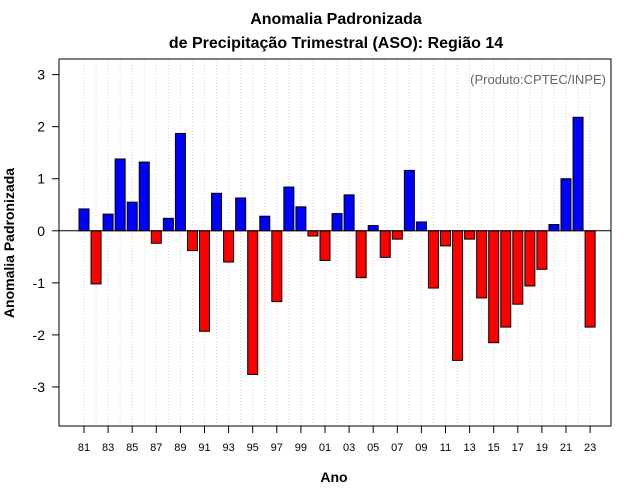 The image size is (640, 500). Describe the element at coordinates (84, 448) in the screenshot. I see `x-tick-label: 81` at that location.